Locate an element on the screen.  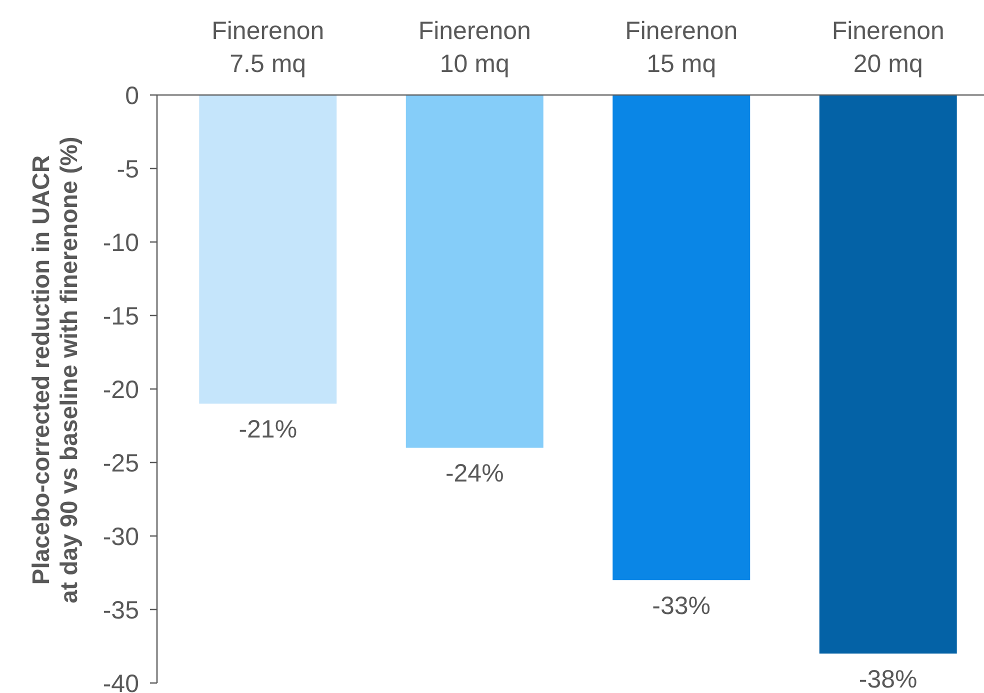
data-label: -21% is located at coordinates (268, 429).